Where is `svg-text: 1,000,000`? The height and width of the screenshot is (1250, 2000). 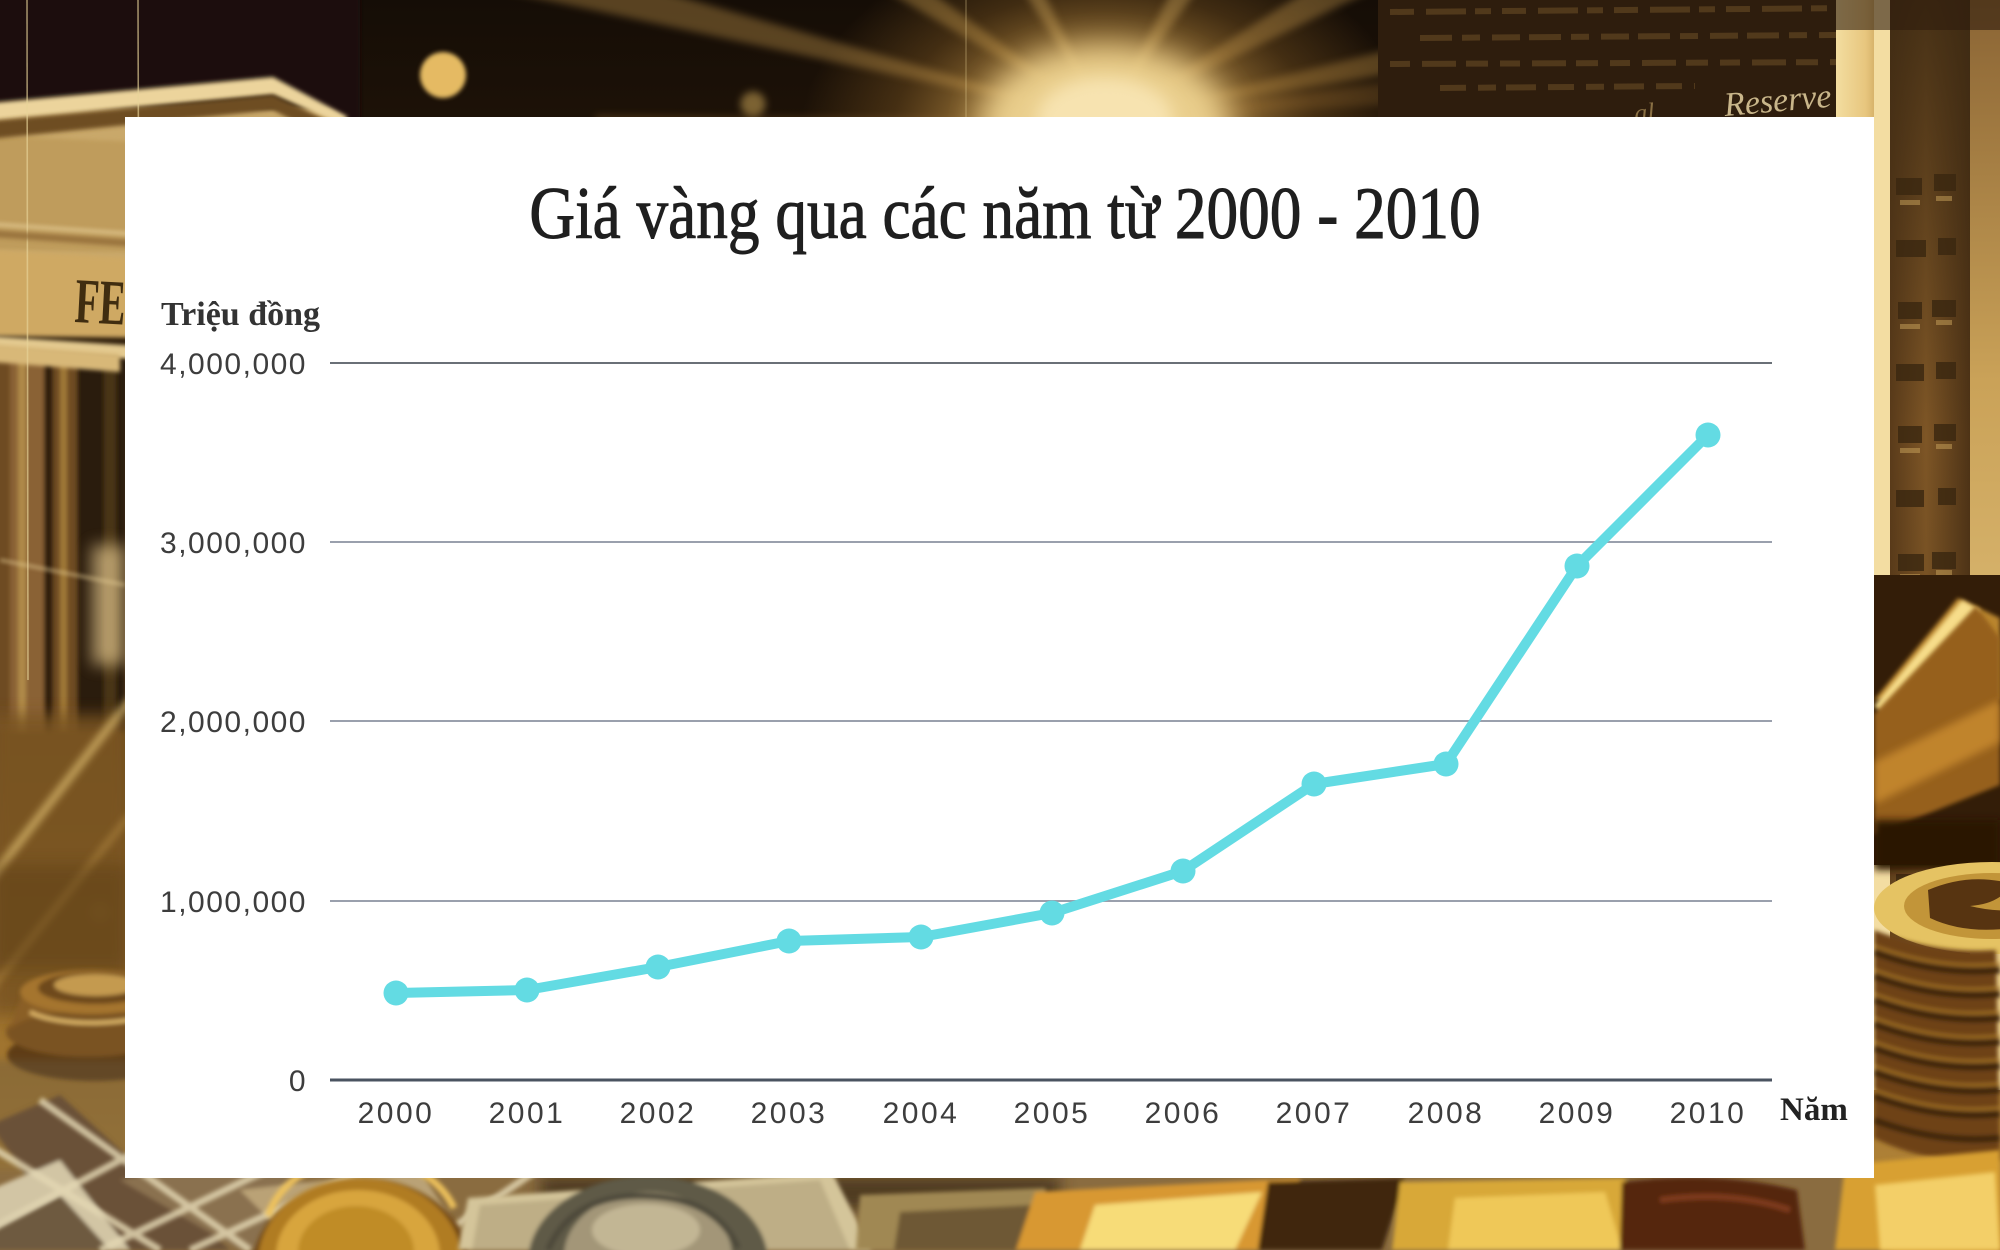 svg-text: 1,000,000 is located at coordinates (233, 902).